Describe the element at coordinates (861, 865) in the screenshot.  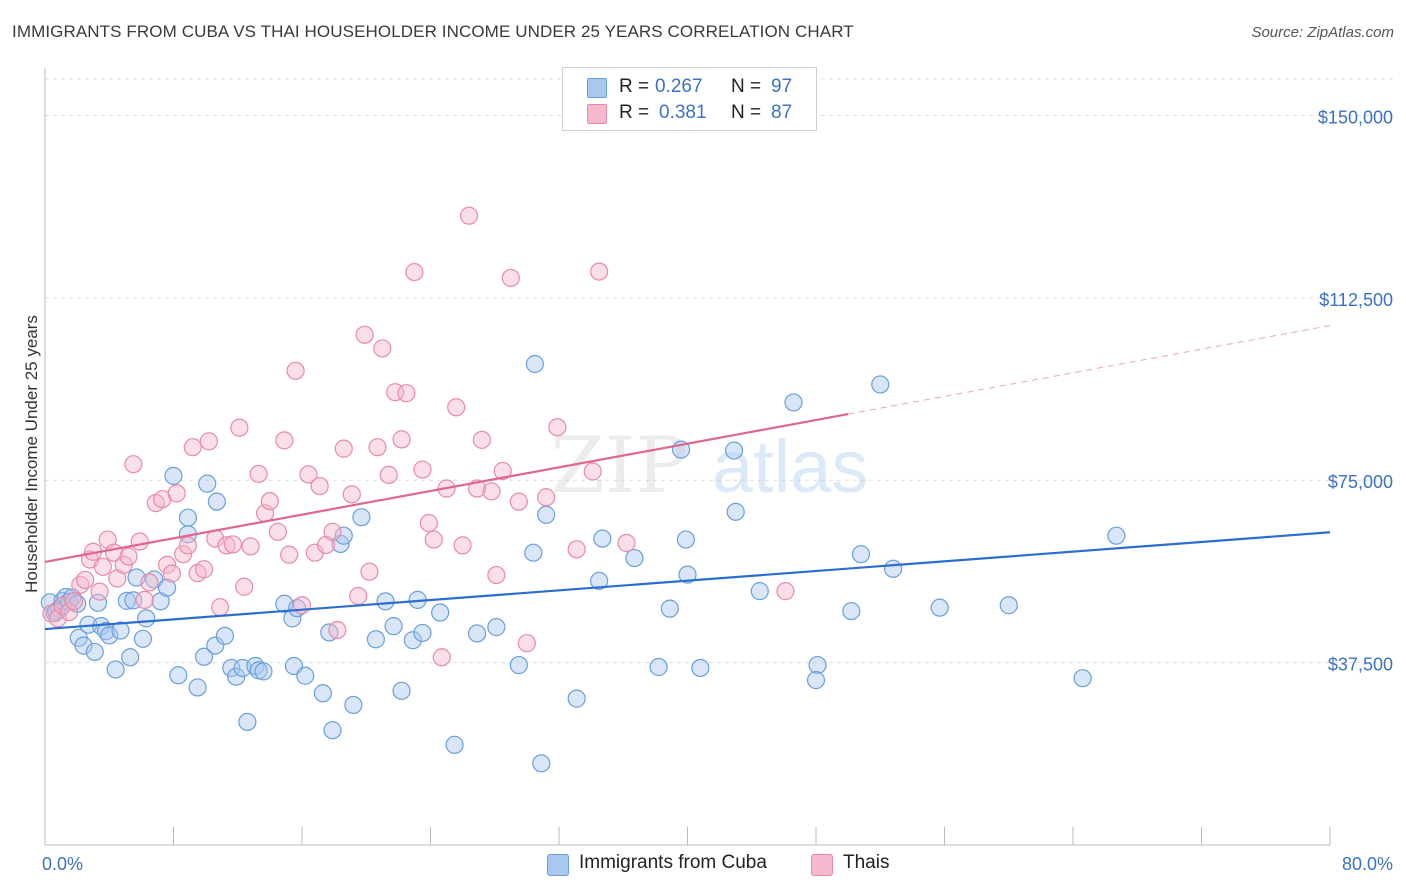
I see `bottom-legend-thai: Thais` at that location.